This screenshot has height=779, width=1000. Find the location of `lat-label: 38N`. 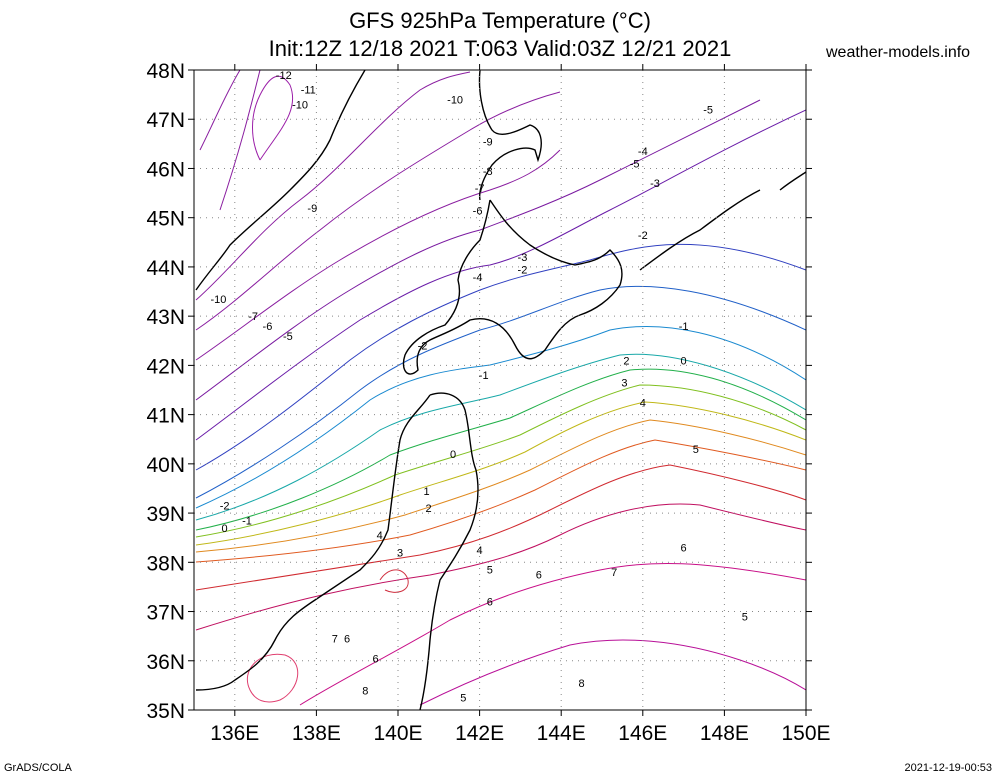

lat-label: 38N is located at coordinates (165, 563).